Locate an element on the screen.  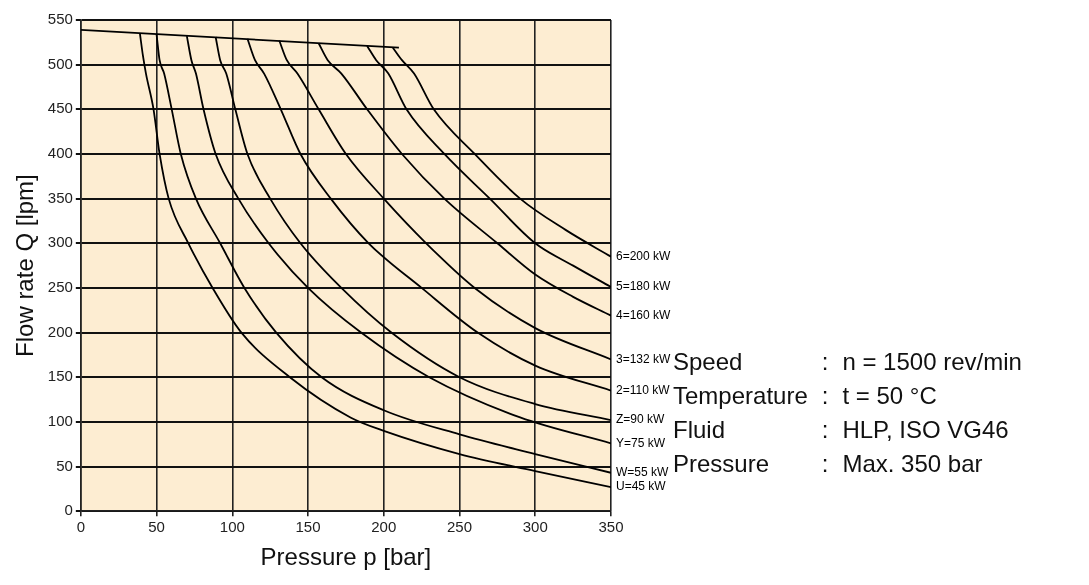
x-tick-label: 0 is located at coordinates (80, 527).